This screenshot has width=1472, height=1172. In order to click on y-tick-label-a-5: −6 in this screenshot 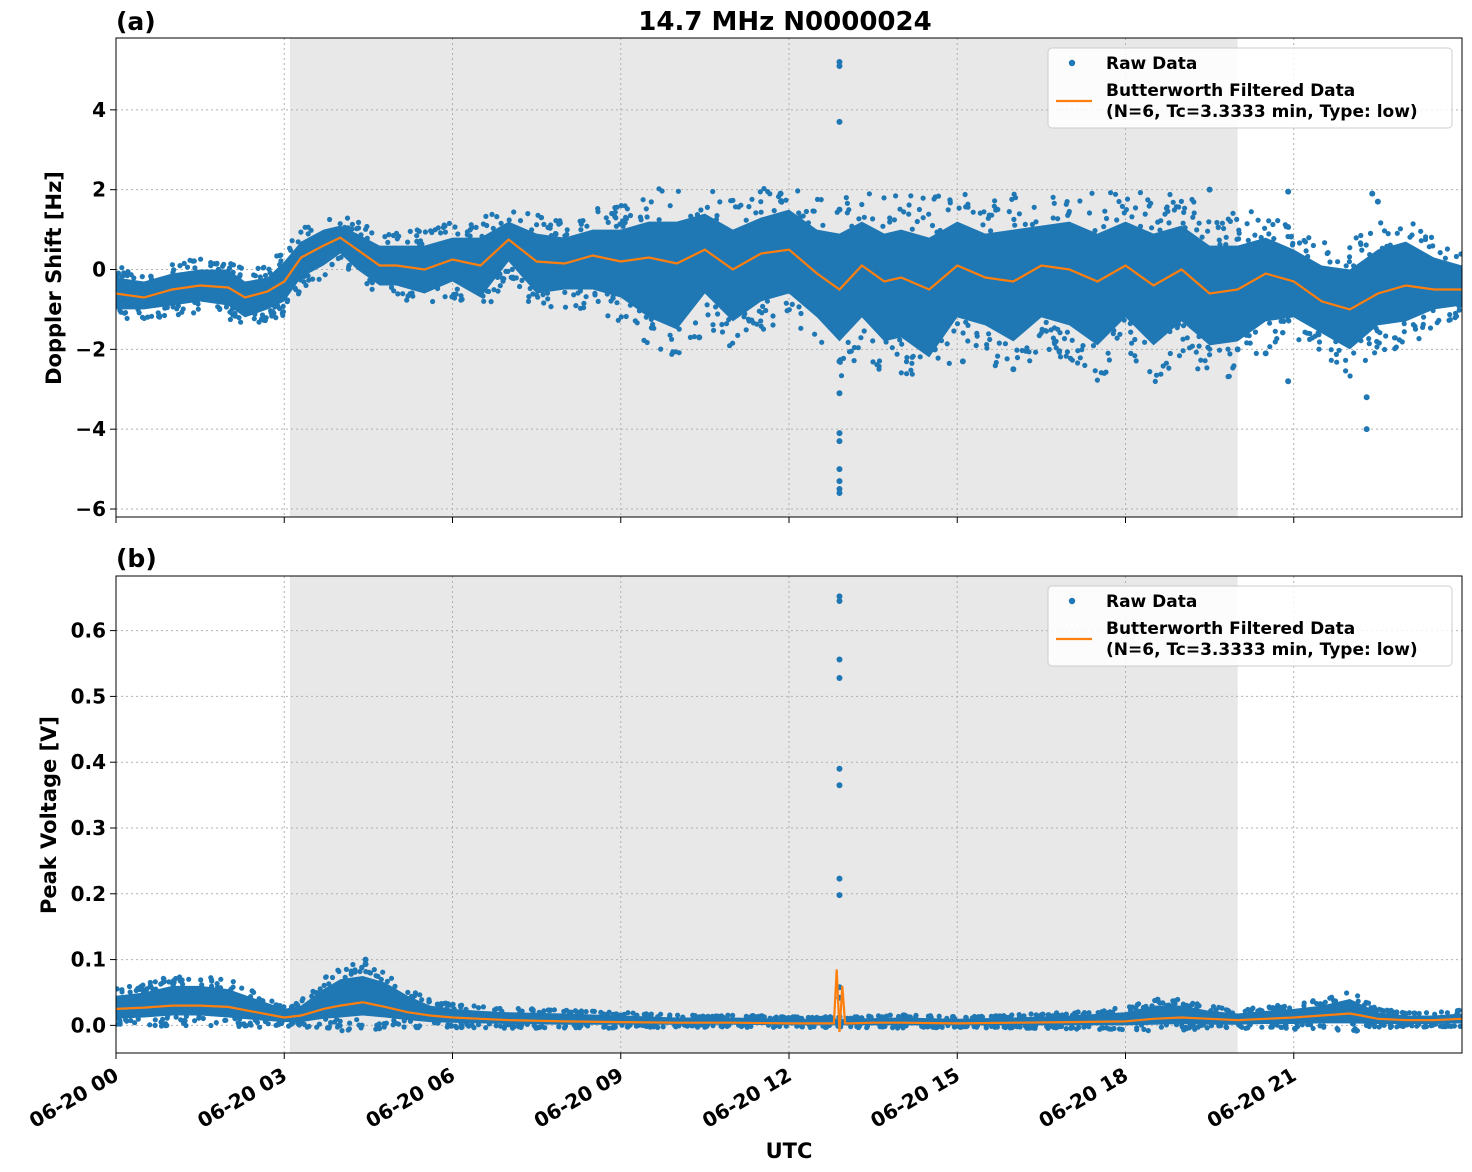, I will do `click(90, 509)`.